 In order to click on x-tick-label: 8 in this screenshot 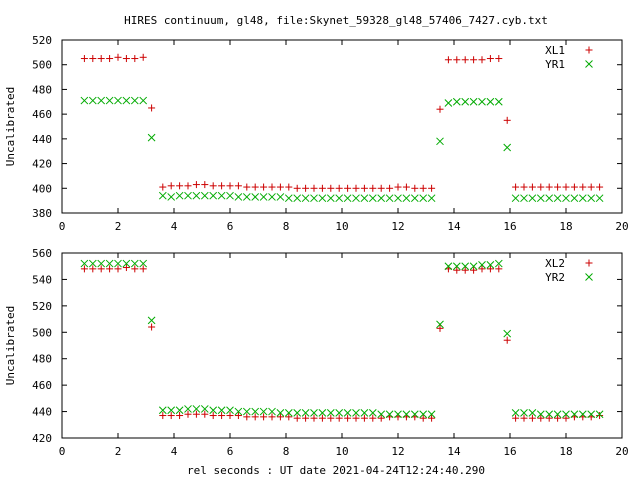, I will do `click(286, 226)`.